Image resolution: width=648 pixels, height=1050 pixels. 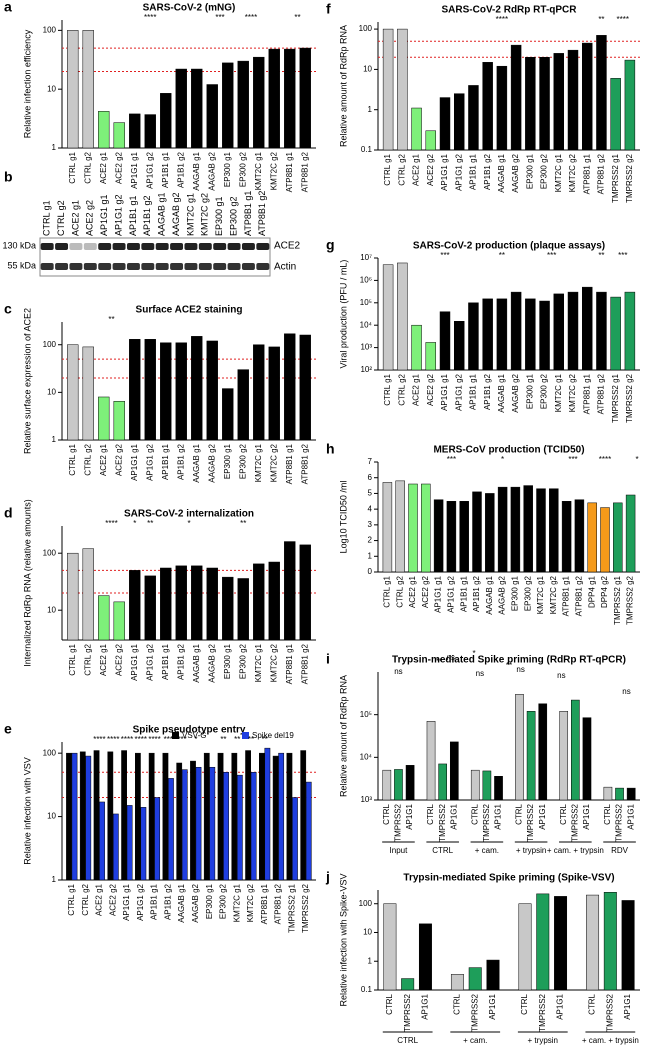 I want to click on panel-label: j, so click(x=327, y=877).